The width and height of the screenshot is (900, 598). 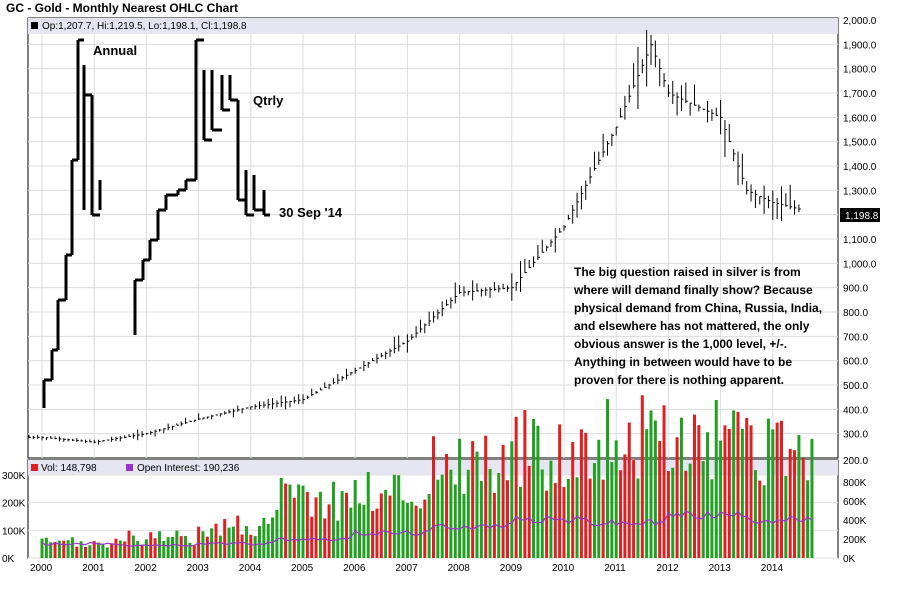 What do you see at coordinates (122, 8) in the screenshot?
I see `chart-title: GC - Gold - Monthly Nearest OHLC Chart` at bounding box center [122, 8].